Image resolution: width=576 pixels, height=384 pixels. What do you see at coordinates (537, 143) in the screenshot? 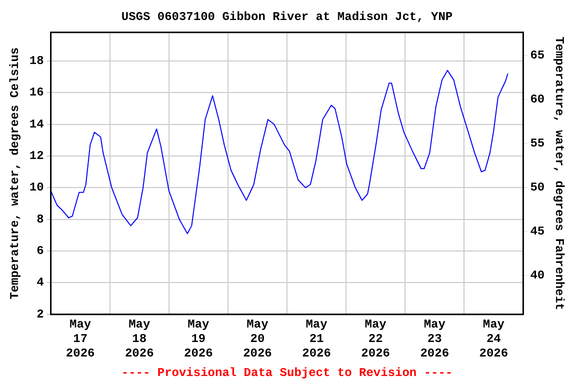
I see `y2-tick-label: 55` at bounding box center [537, 143].